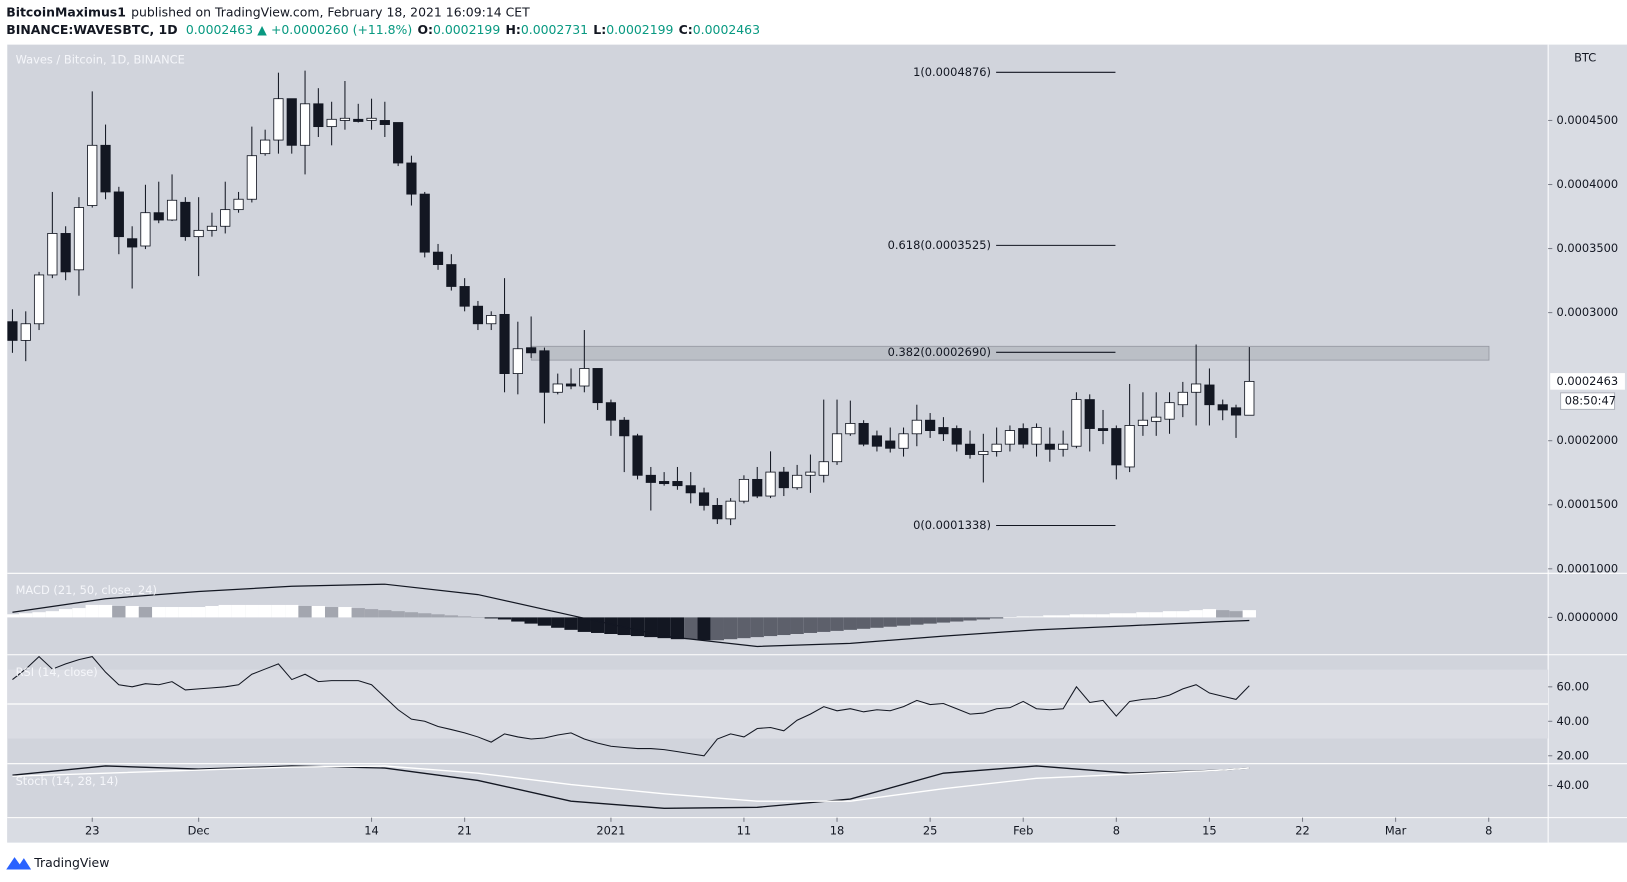 The width and height of the screenshot is (1627, 882). I want to click on currency: BTC, so click(1585, 58).